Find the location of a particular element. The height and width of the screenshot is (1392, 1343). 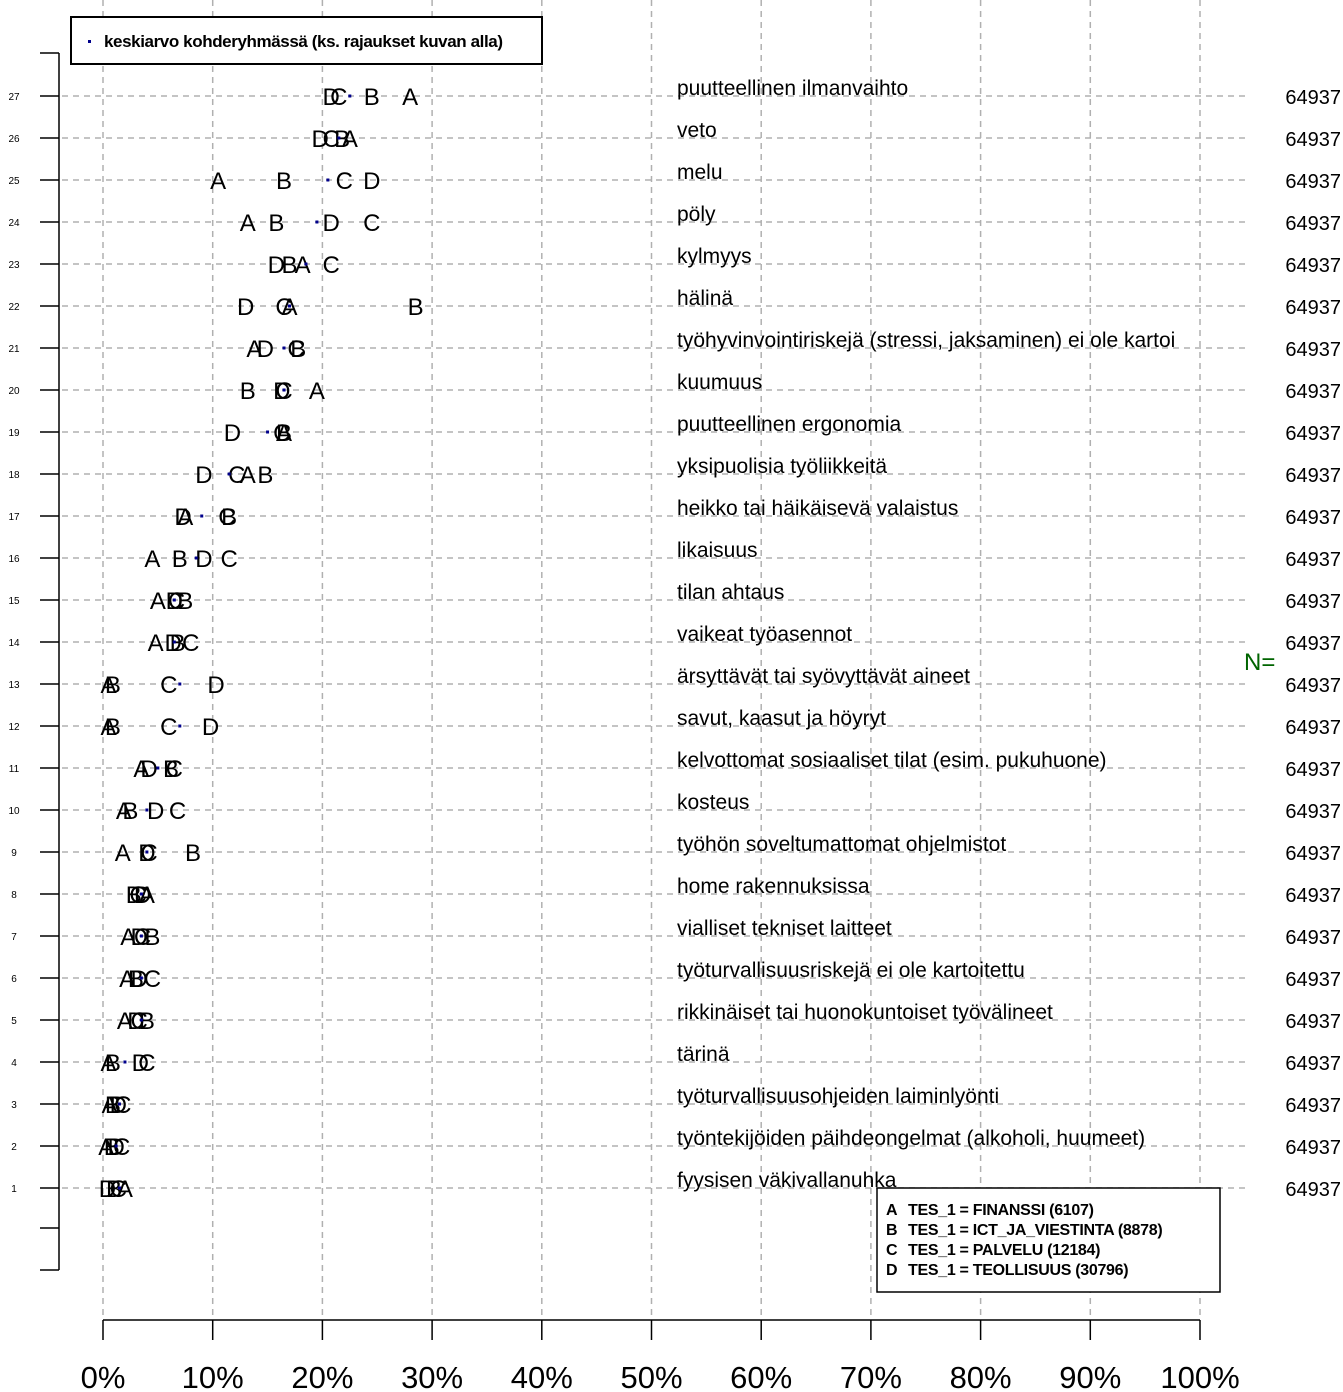

row-number: 7 is located at coordinates (14, 937).